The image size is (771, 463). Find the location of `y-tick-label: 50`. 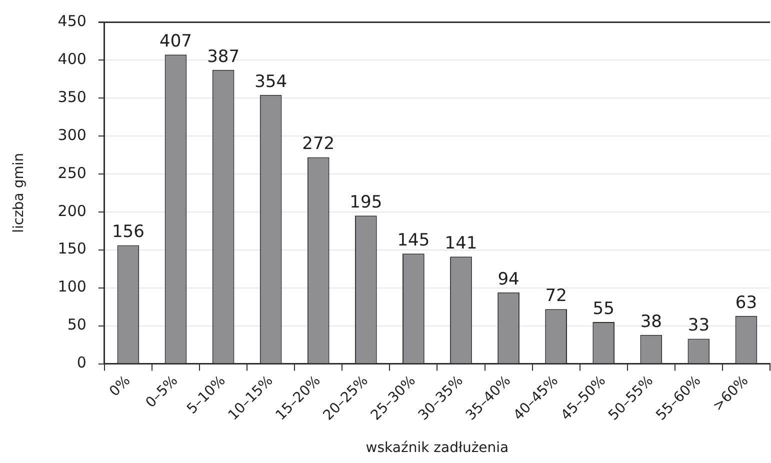

y-tick-label: 50 is located at coordinates (76, 325).